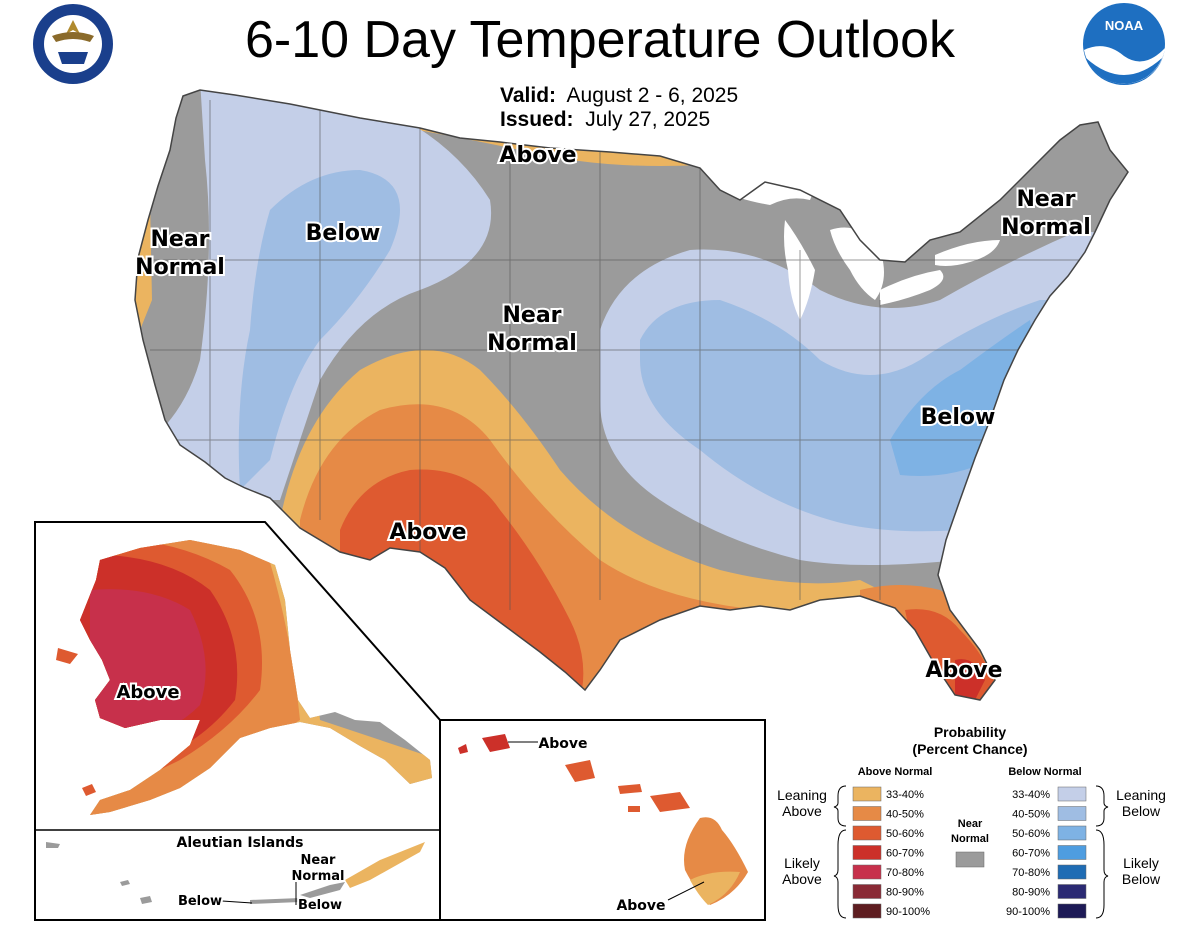  Describe the element at coordinates (528, 95) in the screenshot. I see `valid-label: Valid:` at that location.